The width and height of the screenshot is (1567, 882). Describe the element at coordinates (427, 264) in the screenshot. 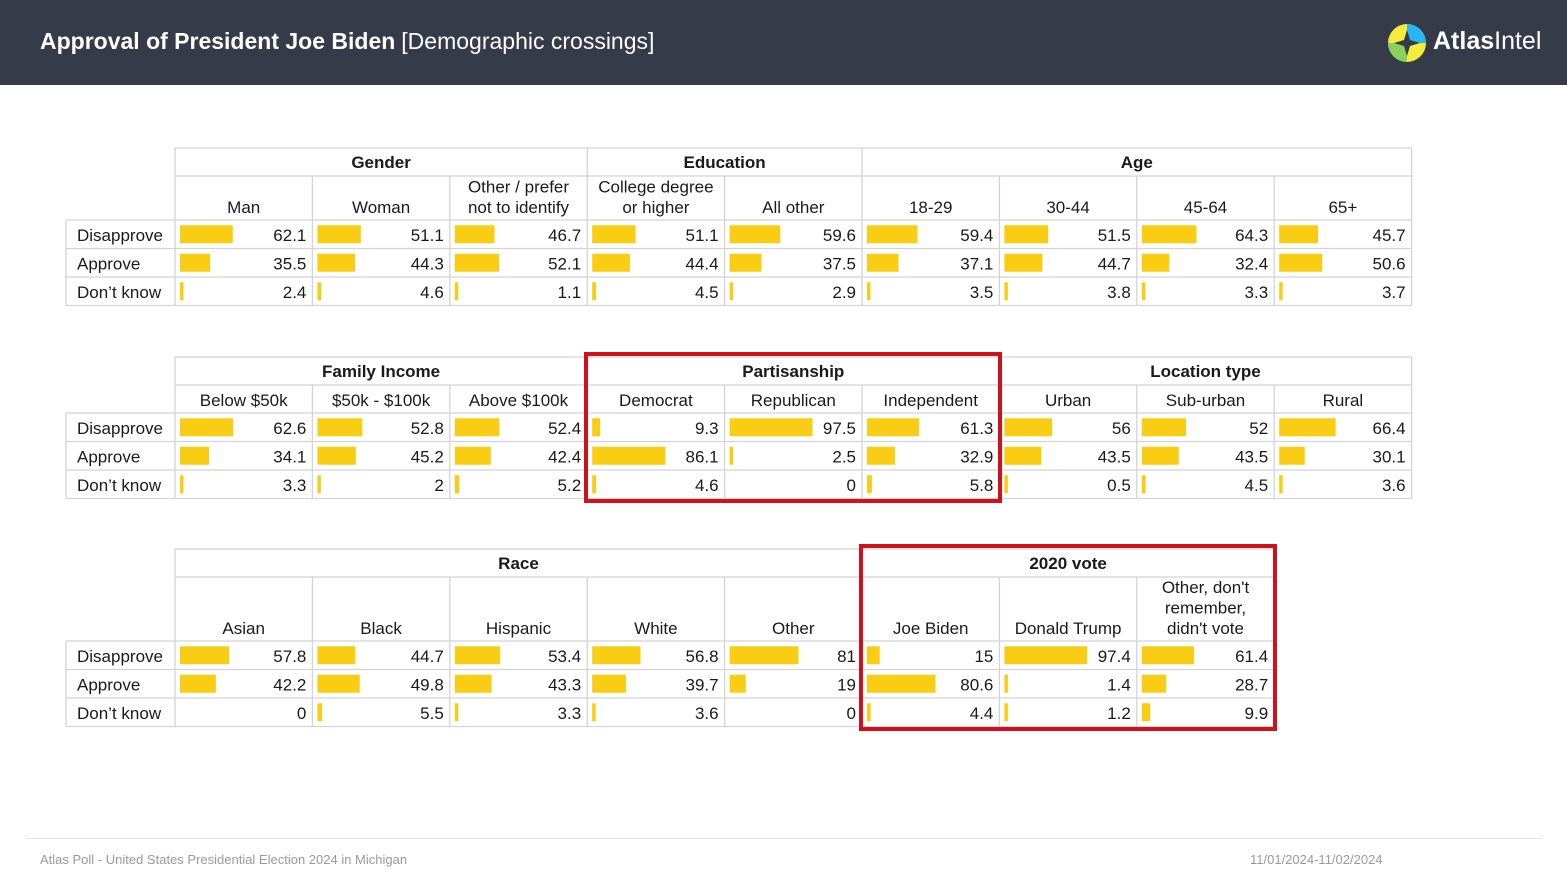

I see `value-label: 44.3` at that location.